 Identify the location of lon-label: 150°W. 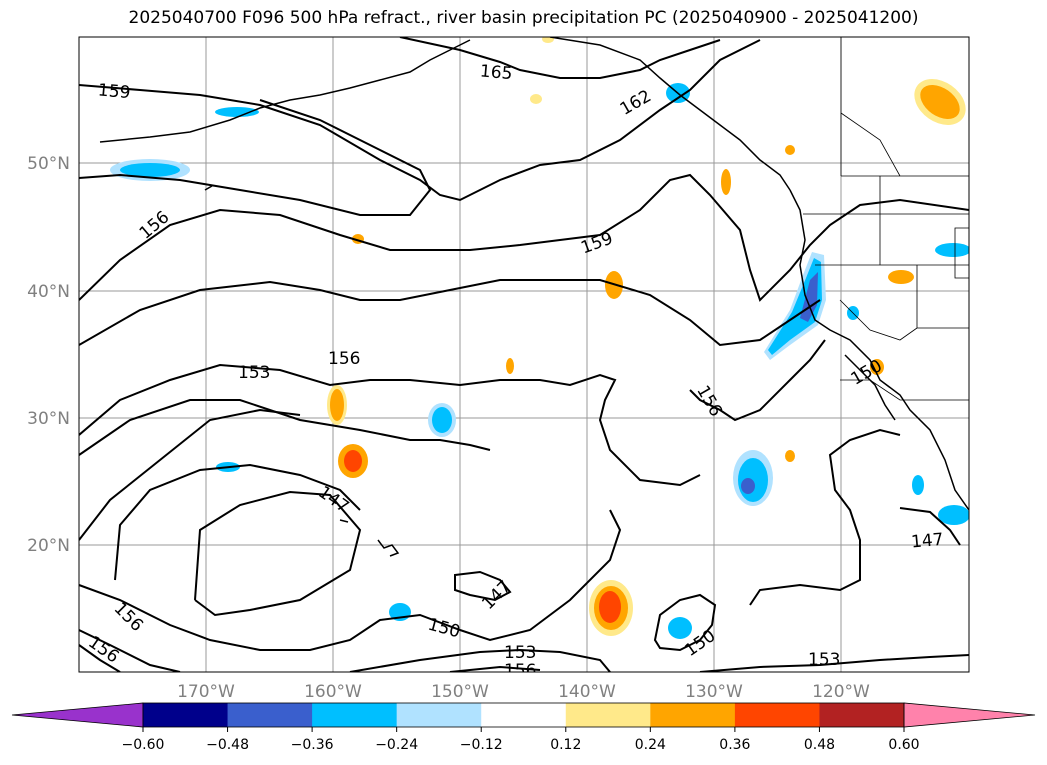
(460, 692).